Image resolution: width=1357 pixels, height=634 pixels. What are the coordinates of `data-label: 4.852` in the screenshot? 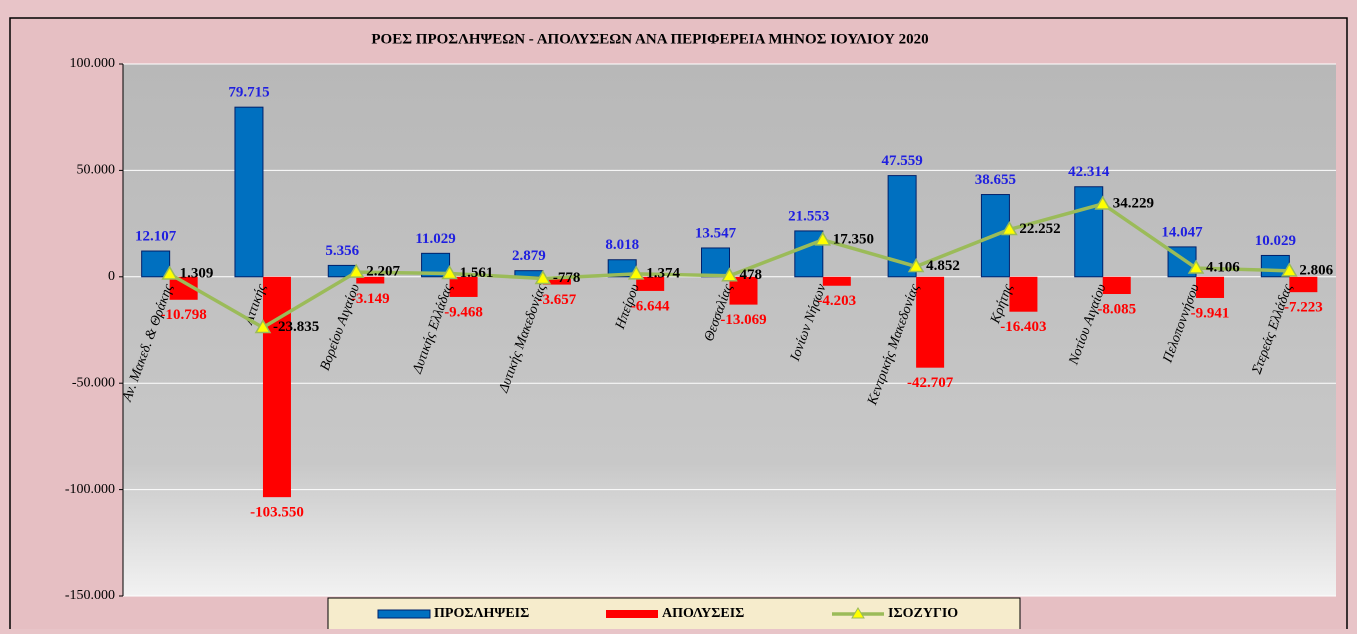 It's located at (943, 266).